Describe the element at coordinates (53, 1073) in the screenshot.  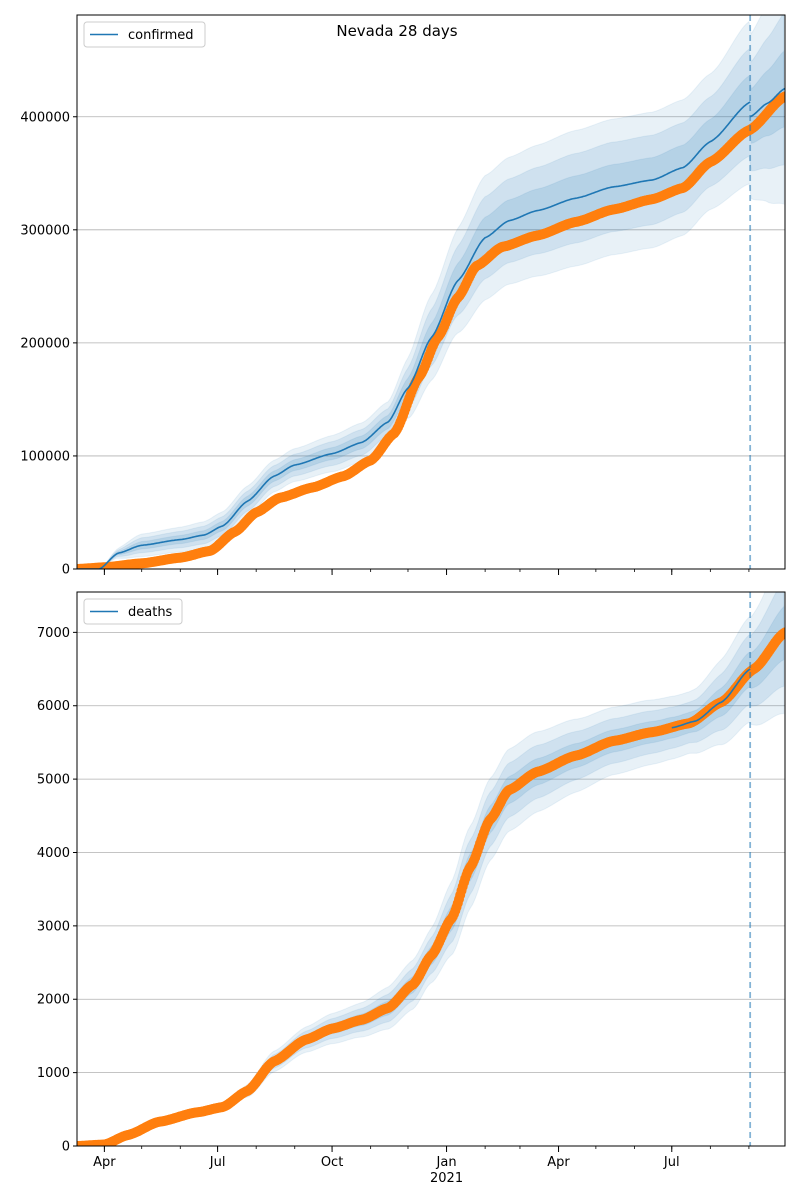
I see `y-tick-label: 1000` at that location.